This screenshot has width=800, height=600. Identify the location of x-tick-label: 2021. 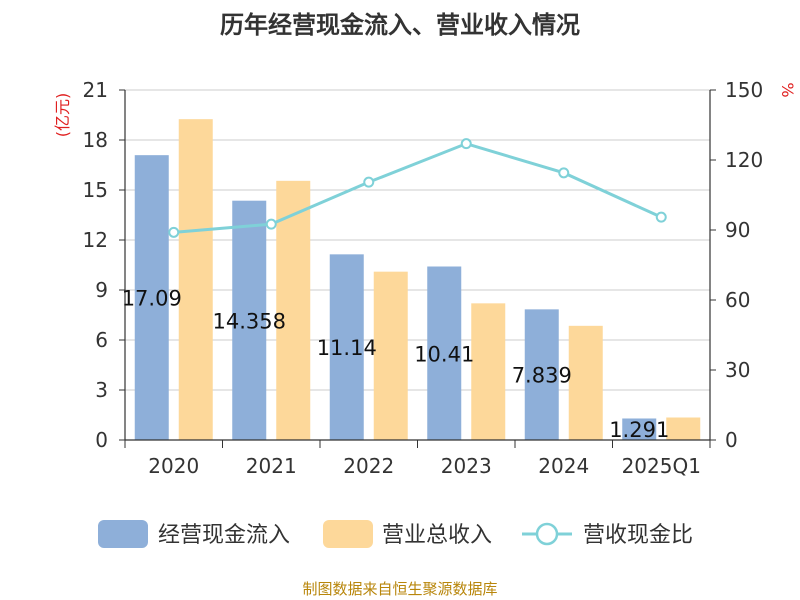
(271, 466).